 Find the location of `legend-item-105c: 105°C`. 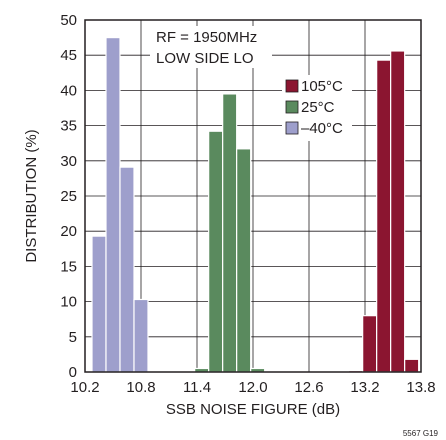

legend-item-105c: 105°C is located at coordinates (314, 86).